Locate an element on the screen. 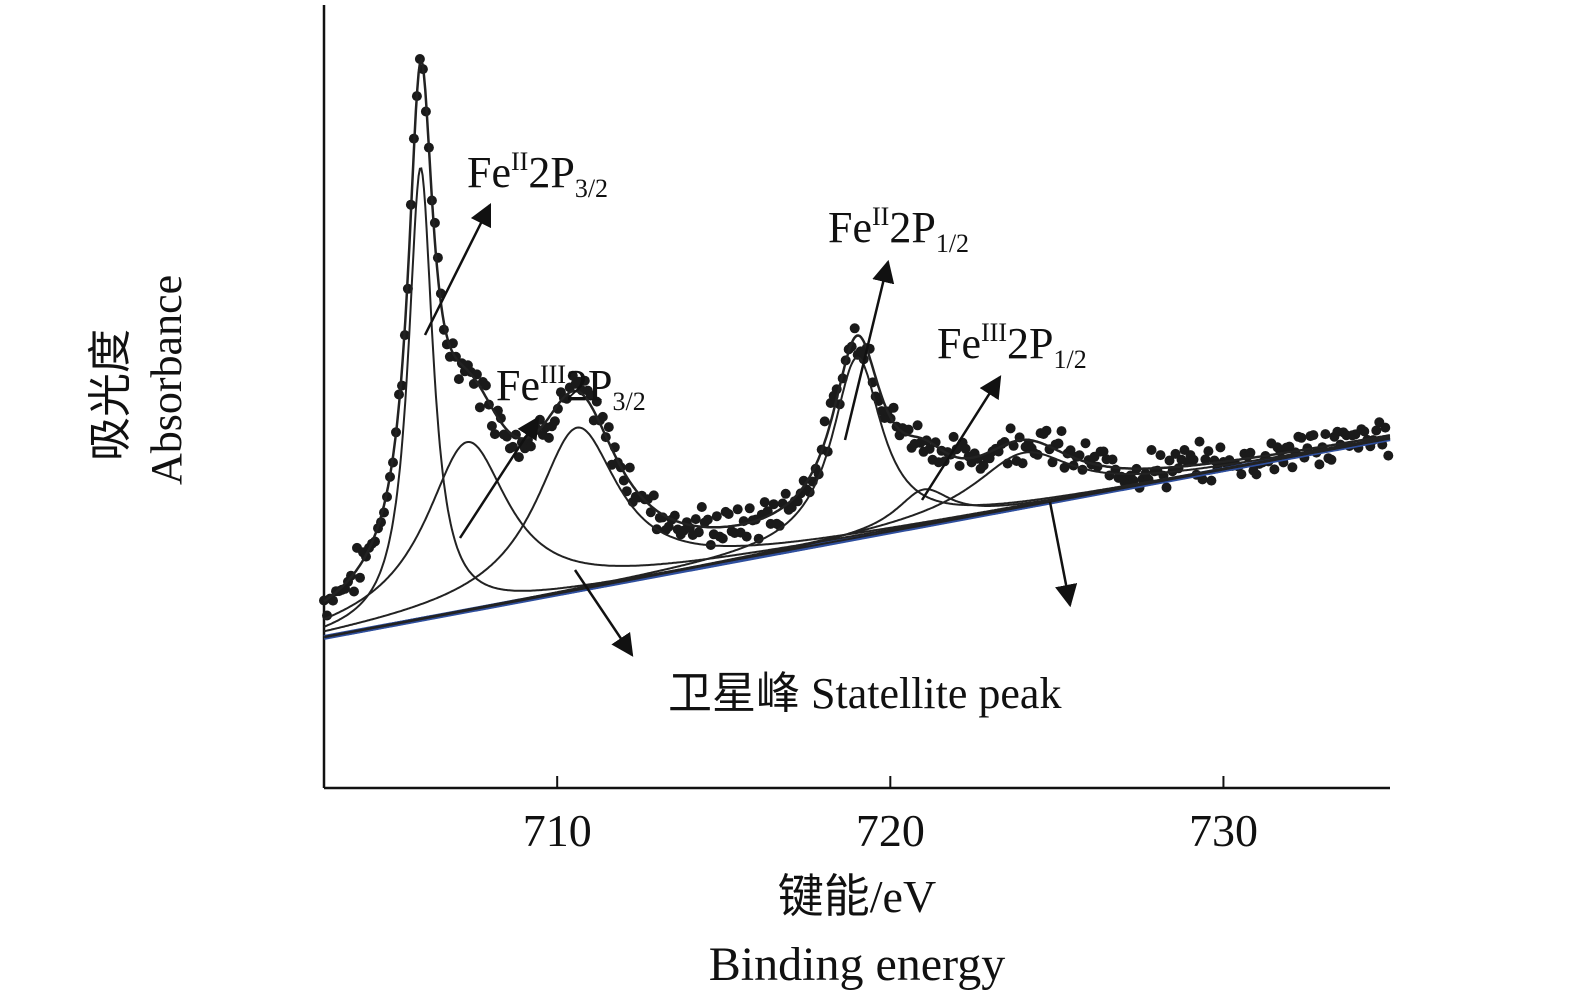  satellite-label: 卫星峰 Statellite peak is located at coordinates (864, 693).